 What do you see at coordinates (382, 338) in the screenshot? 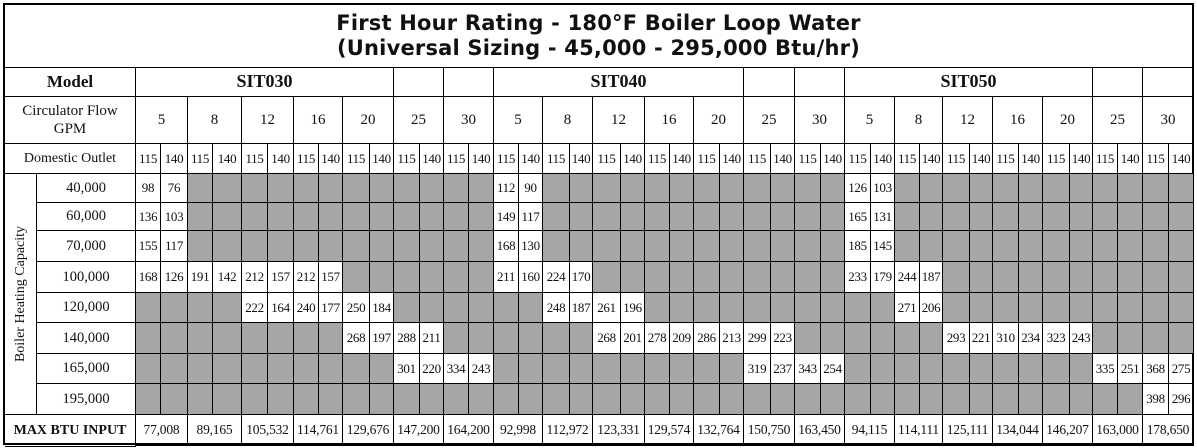
I see `fhr-value: 197` at bounding box center [382, 338].